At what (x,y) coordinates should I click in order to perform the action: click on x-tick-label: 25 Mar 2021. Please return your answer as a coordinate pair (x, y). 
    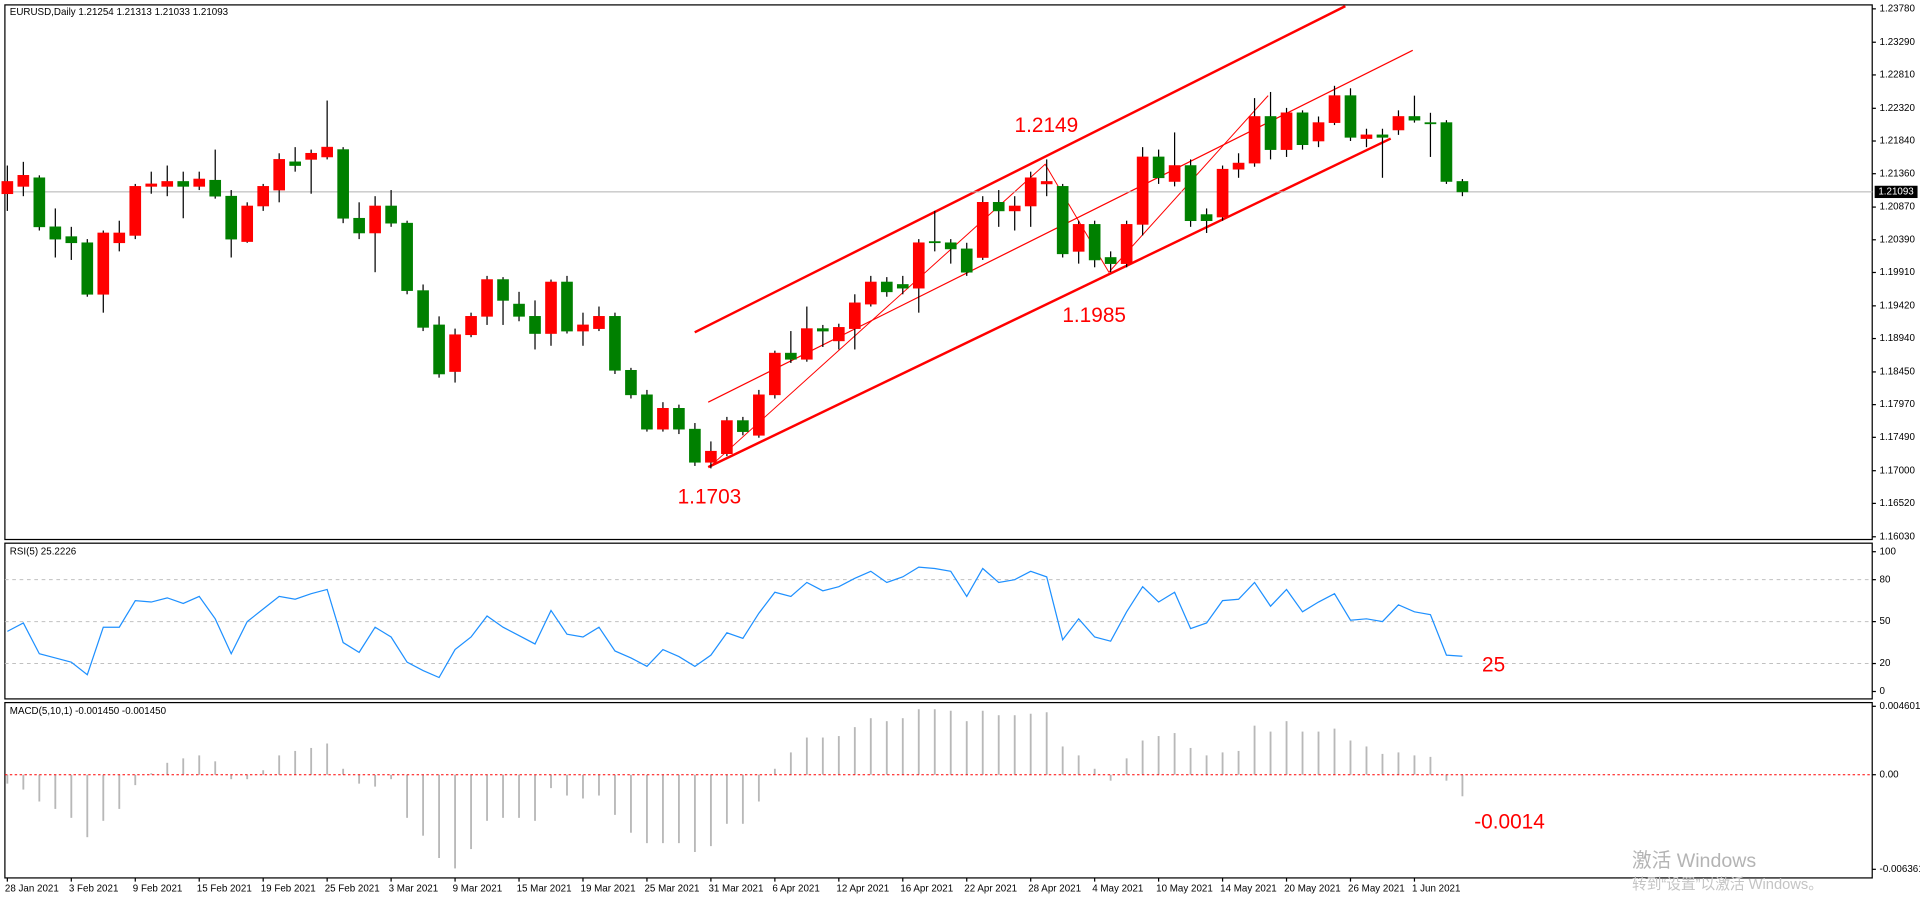
    Looking at the image, I should click on (671, 889).